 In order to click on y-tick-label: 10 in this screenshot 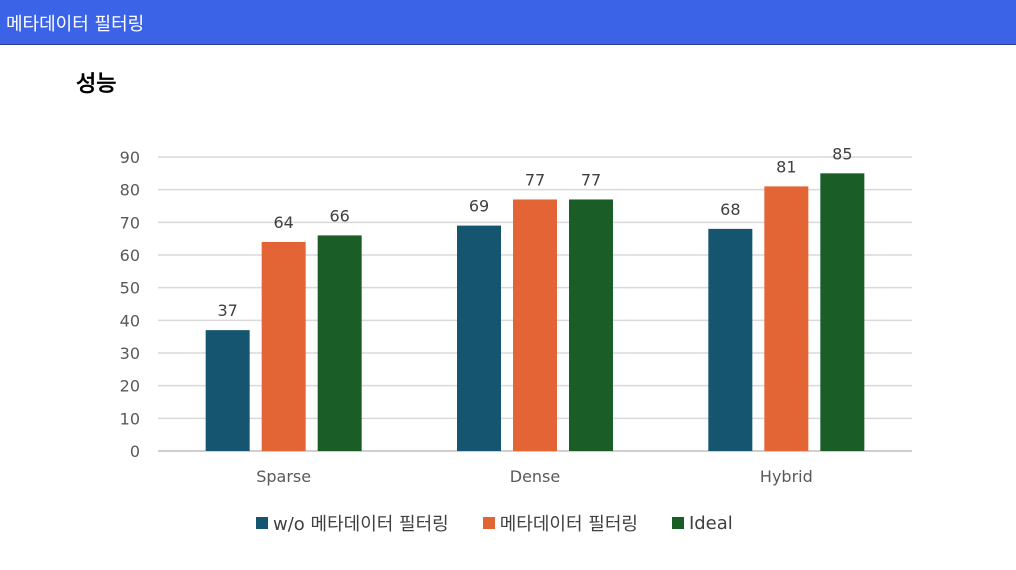, I will do `click(130, 418)`.